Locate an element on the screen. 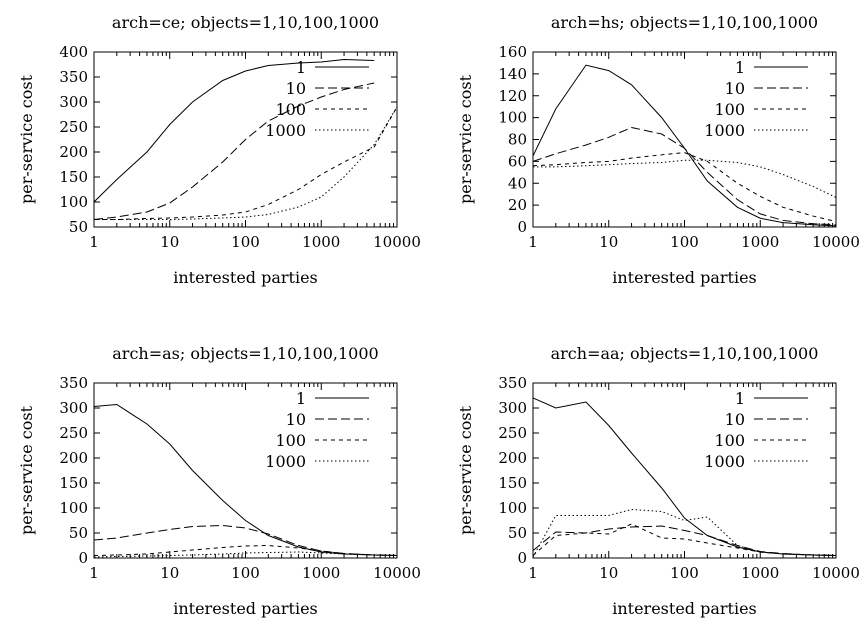 This screenshot has width=860, height=621. y-tick-label: 400 is located at coordinates (73, 52).